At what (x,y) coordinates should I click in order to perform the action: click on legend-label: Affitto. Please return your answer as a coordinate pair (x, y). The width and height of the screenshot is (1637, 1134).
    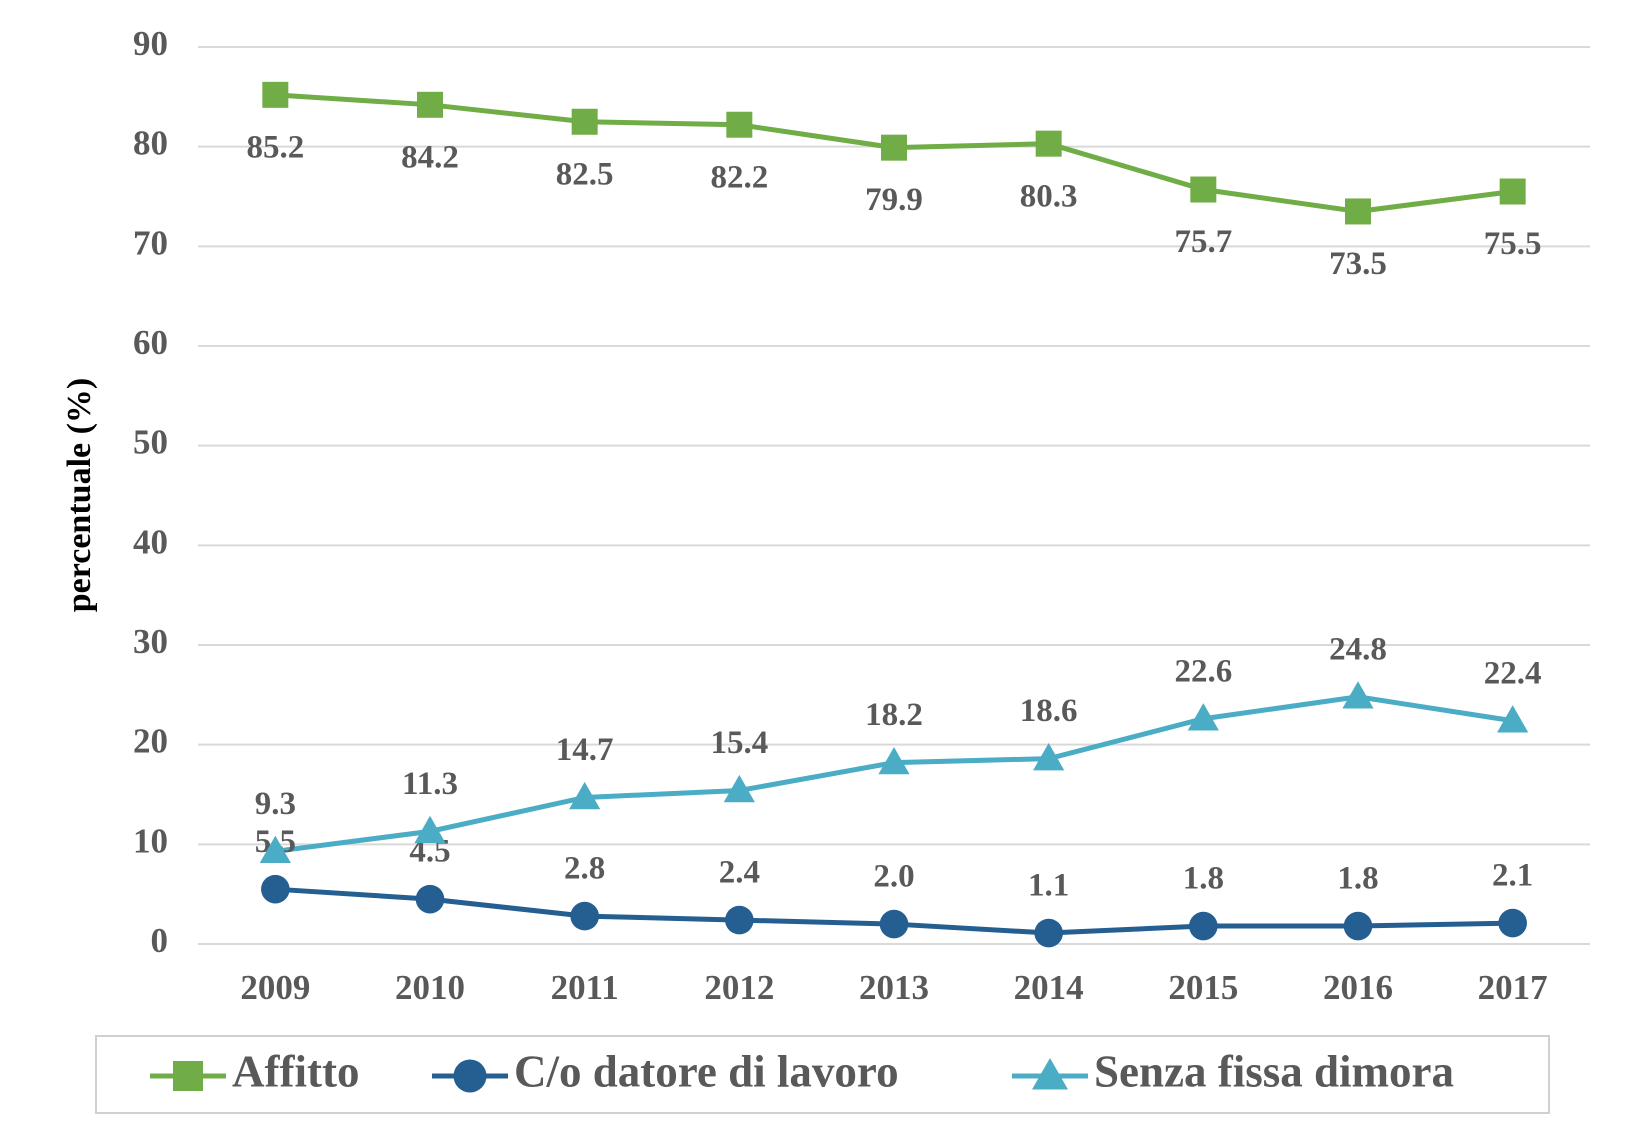
    Looking at the image, I should click on (295, 1071).